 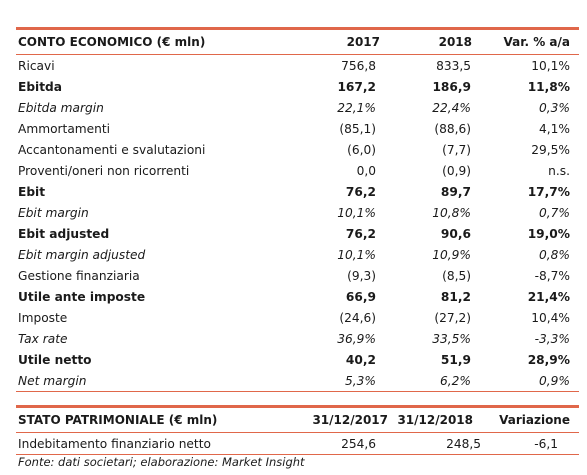 What do you see at coordinates (360, 359) in the screenshot?
I see `value-2017: 40,2` at bounding box center [360, 359].